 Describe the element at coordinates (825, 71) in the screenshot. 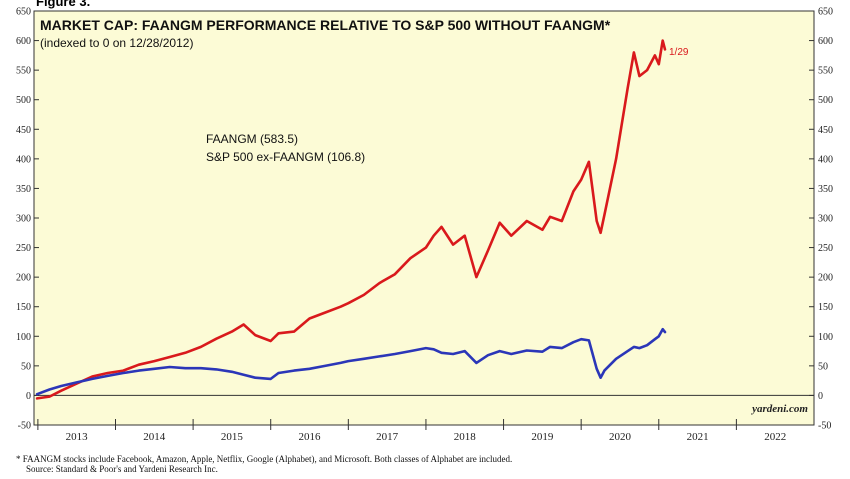

I see `y-tick-label-right: 550` at that location.